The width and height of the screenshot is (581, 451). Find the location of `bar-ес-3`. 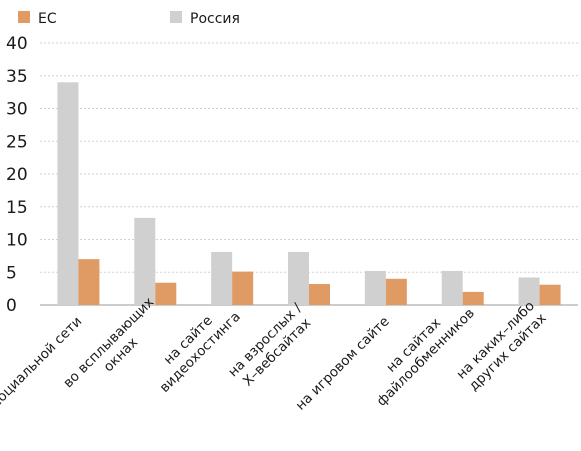

bar-ес-3 is located at coordinates (243, 288).